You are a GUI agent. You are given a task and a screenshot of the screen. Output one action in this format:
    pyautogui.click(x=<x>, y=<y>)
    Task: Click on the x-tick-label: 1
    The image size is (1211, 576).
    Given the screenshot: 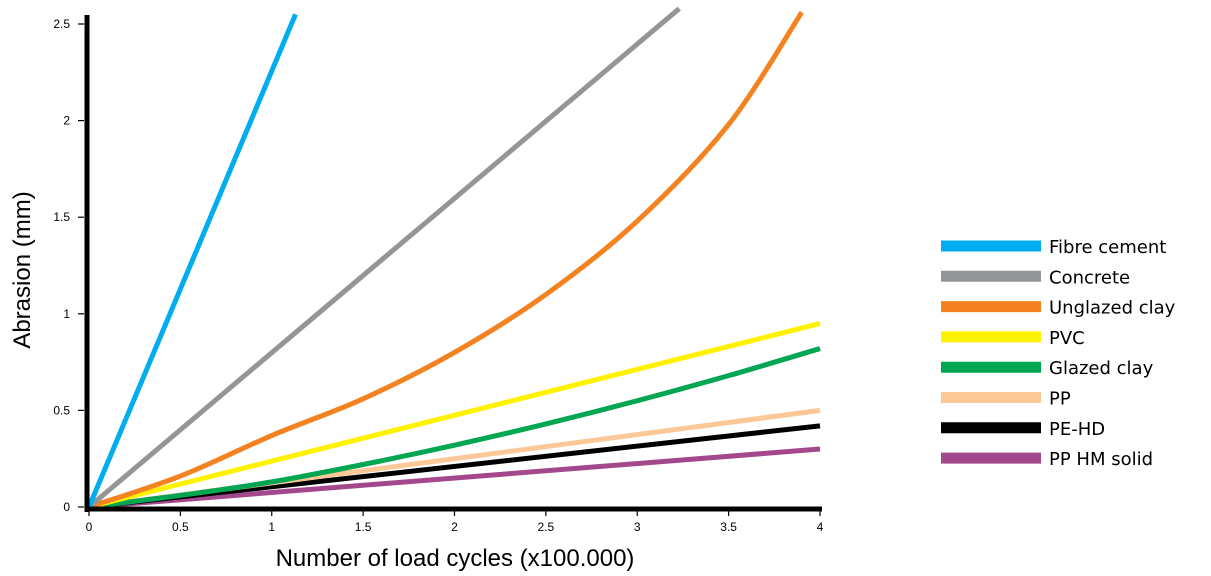 What is the action you would take?
    pyautogui.click(x=271, y=527)
    